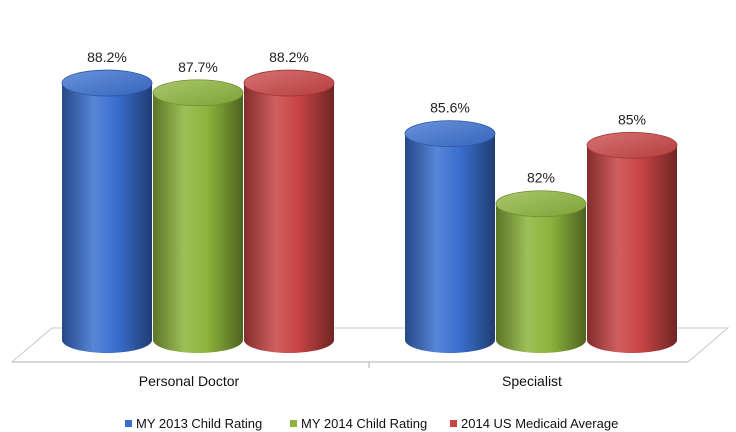  What do you see at coordinates (350, 381) in the screenshot?
I see `category-labels-layer: Personal Doctor Specialist` at bounding box center [350, 381].